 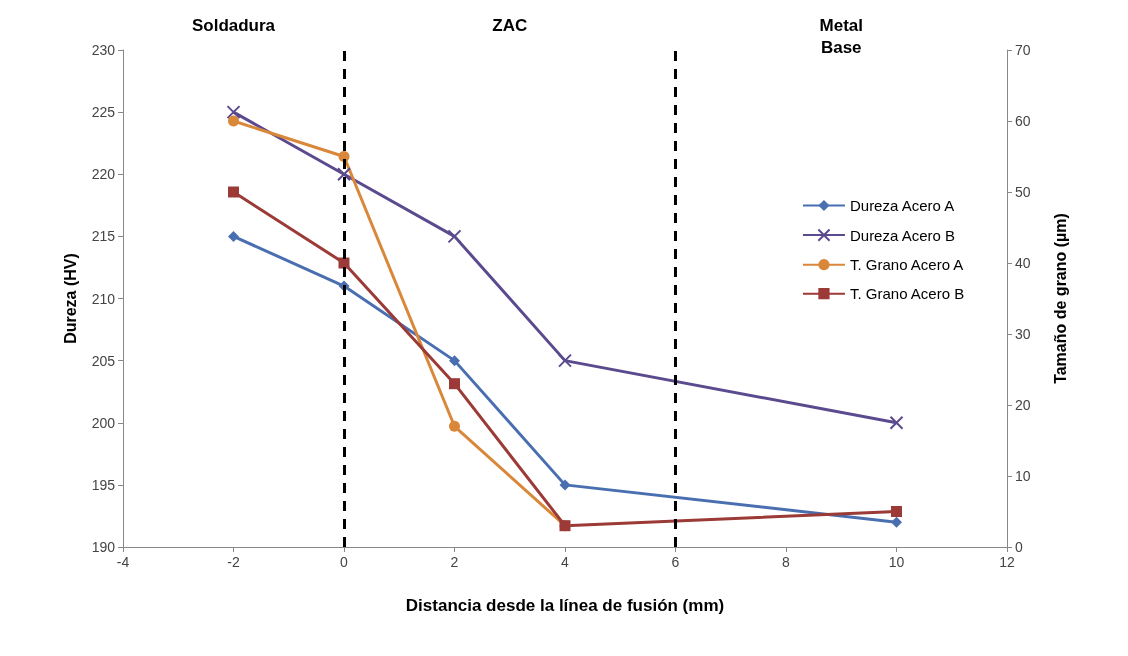 I want to click on y2-tick-label: 70, so click(x=1023, y=50).